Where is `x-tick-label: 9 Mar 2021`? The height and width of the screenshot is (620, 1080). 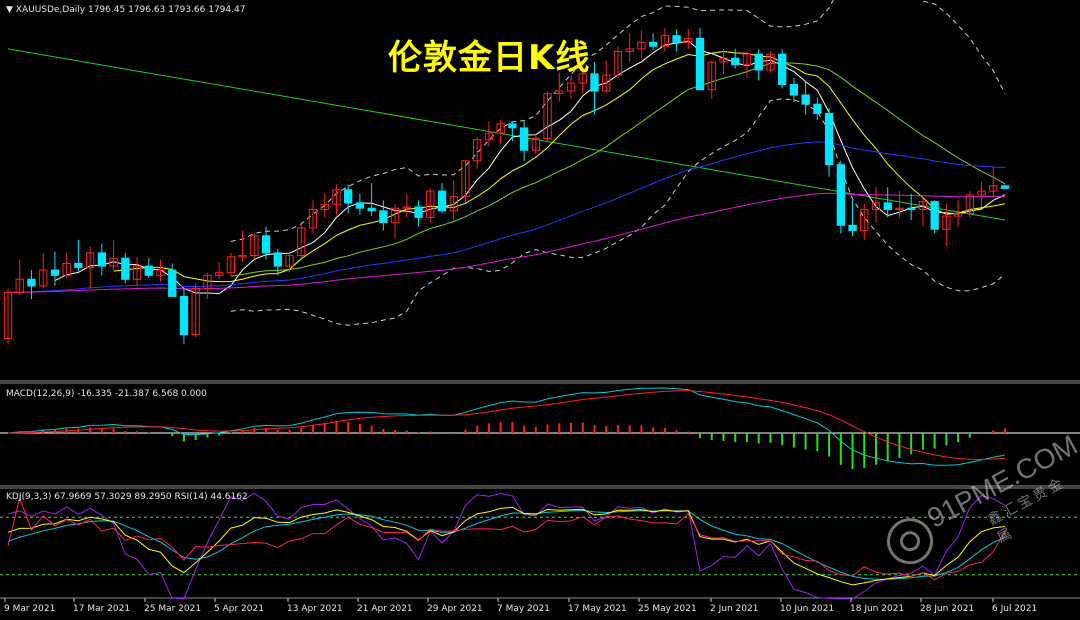
x-tick-label: 9 Mar 2021 is located at coordinates (30, 609).